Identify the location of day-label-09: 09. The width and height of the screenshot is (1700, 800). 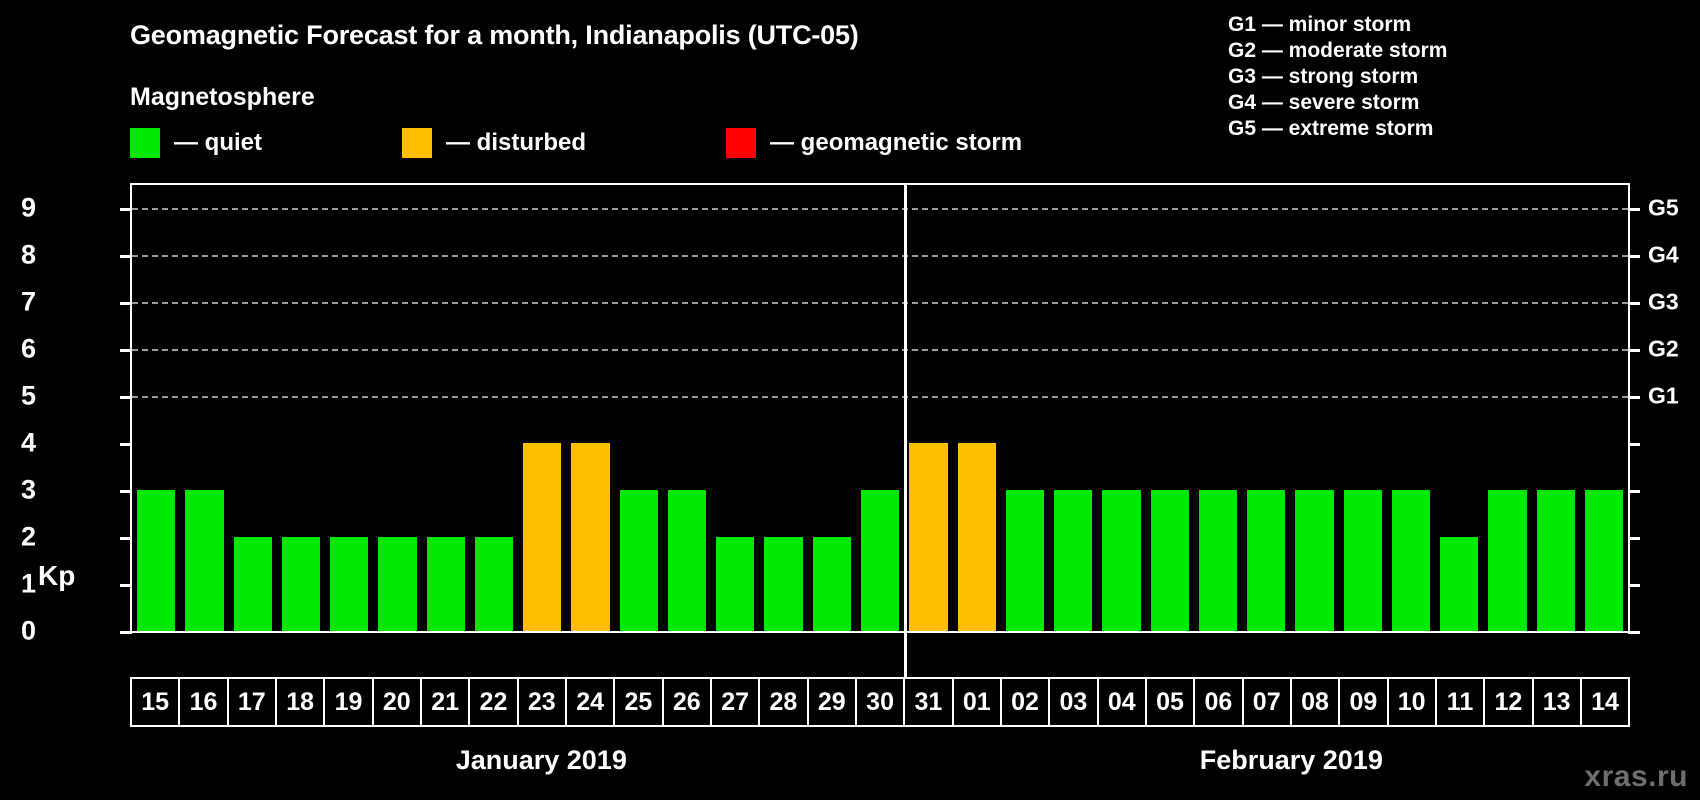
(1364, 702).